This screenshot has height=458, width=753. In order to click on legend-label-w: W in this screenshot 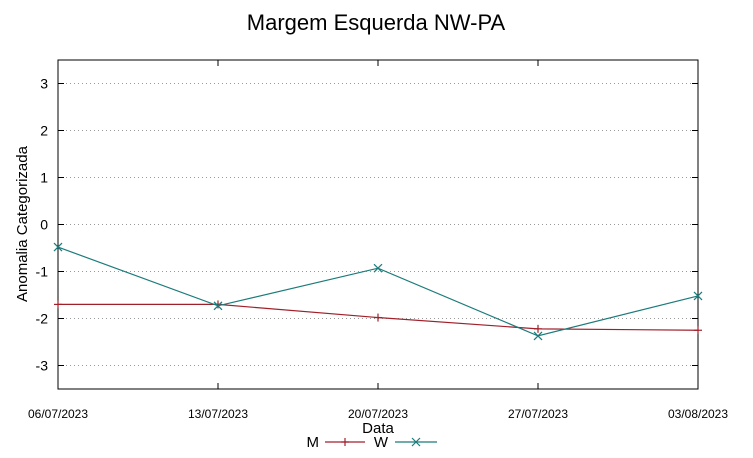, I will do `click(381, 442)`.